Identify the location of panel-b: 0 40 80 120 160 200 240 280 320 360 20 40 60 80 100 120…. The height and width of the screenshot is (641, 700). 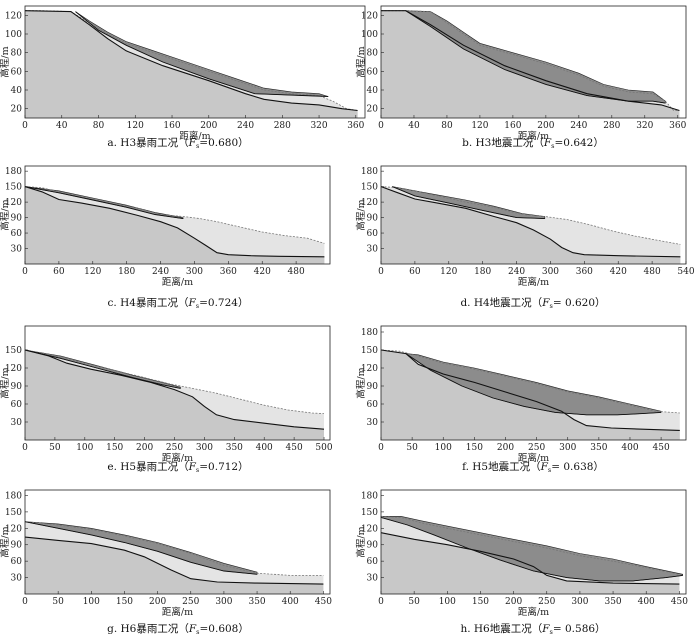
(521, 77).